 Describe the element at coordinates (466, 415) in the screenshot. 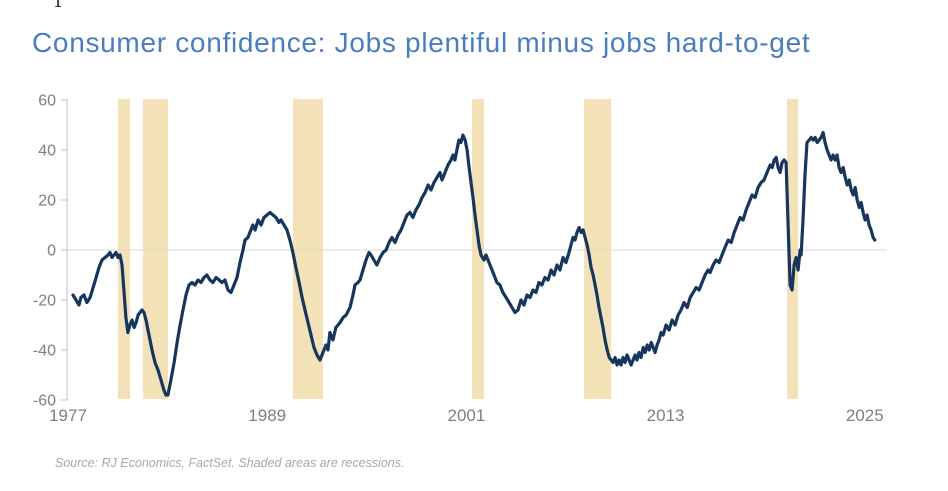

I see `x-tick-label: 2001` at that location.